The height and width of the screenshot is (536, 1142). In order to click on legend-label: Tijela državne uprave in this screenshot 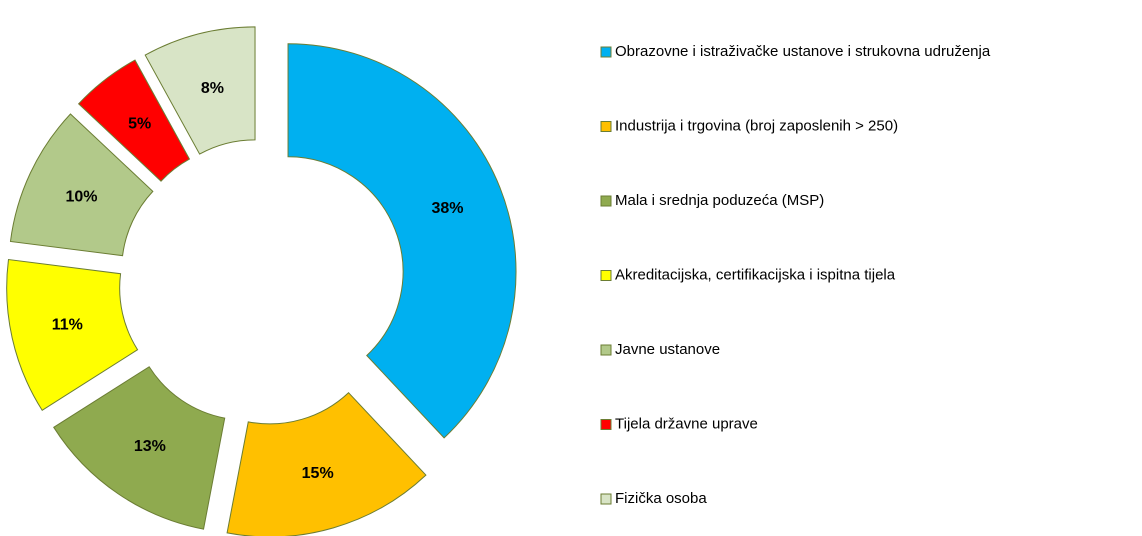, I will do `click(686, 423)`.